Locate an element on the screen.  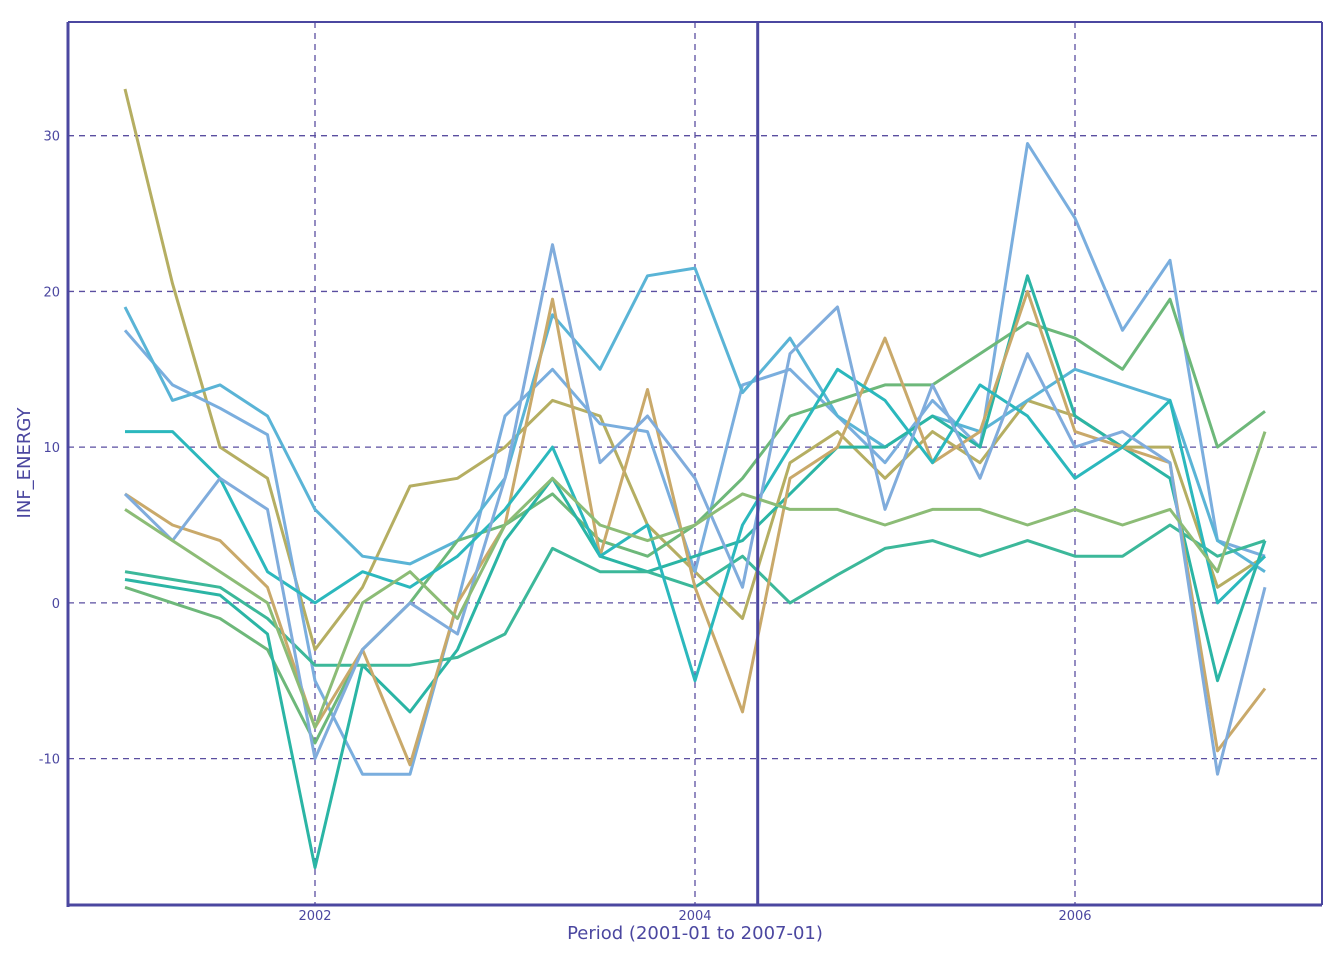
y-tick-label: 30 is located at coordinates (51, 137).